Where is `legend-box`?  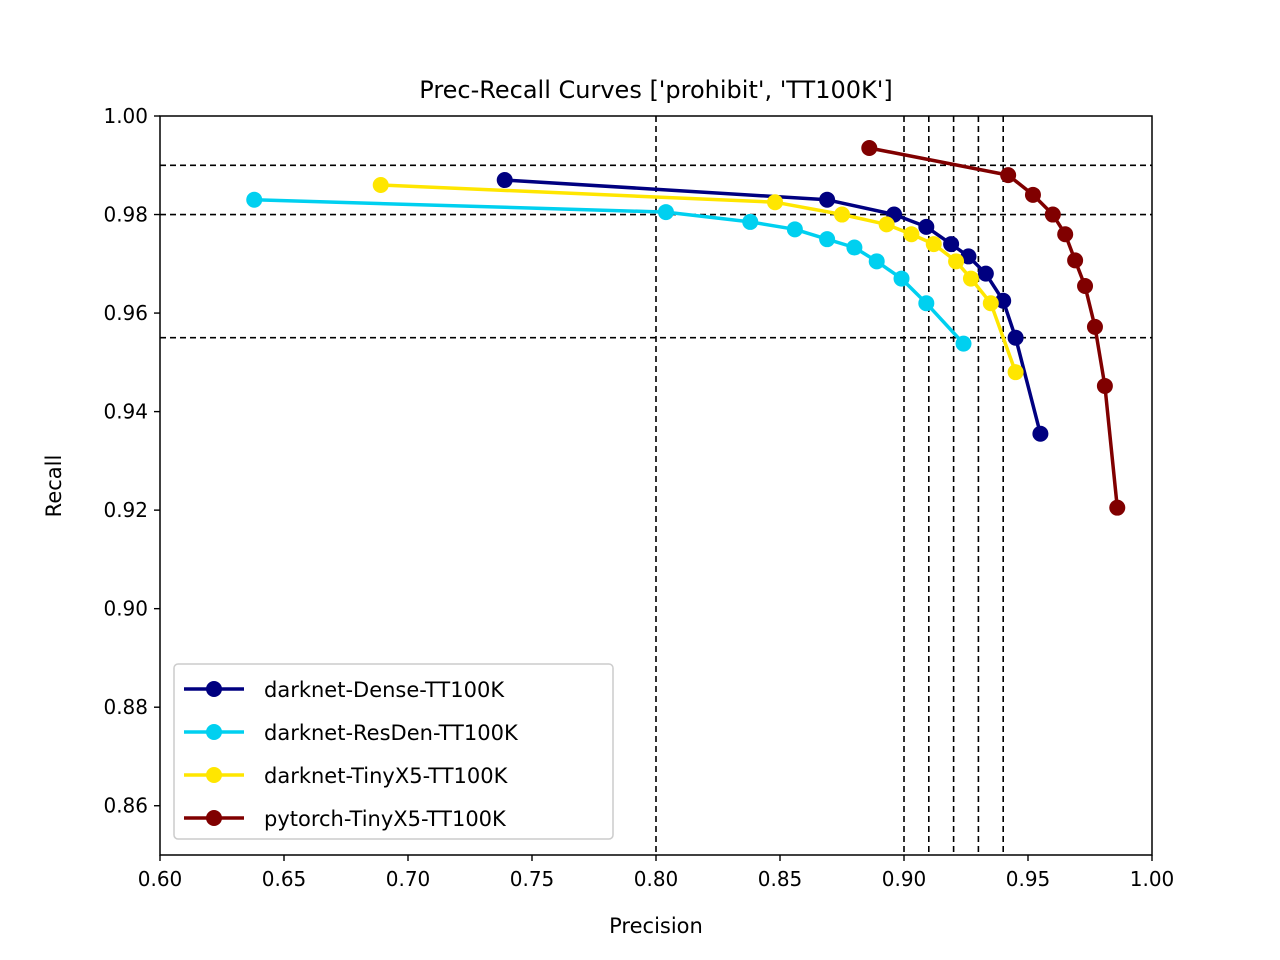
legend-box is located at coordinates (393, 751).